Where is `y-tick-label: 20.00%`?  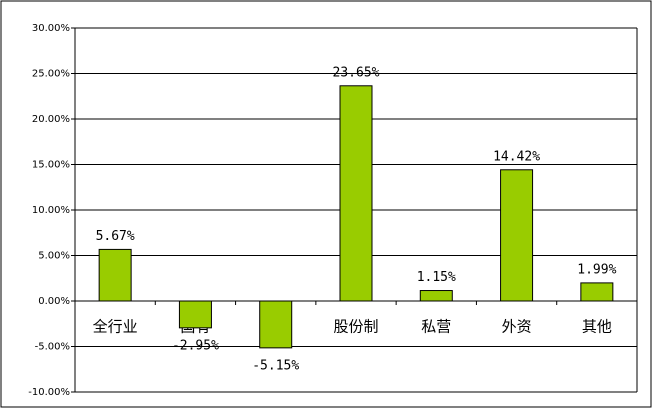 y-tick-label: 20.00% is located at coordinates (51, 119).